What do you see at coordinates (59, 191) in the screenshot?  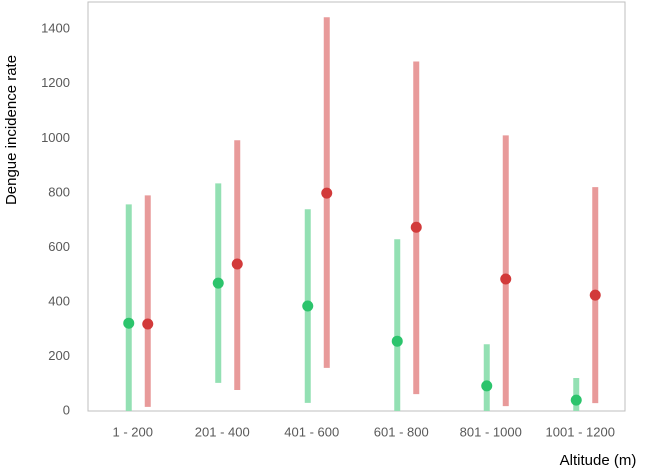 I see `y-tick-label: 800` at bounding box center [59, 191].